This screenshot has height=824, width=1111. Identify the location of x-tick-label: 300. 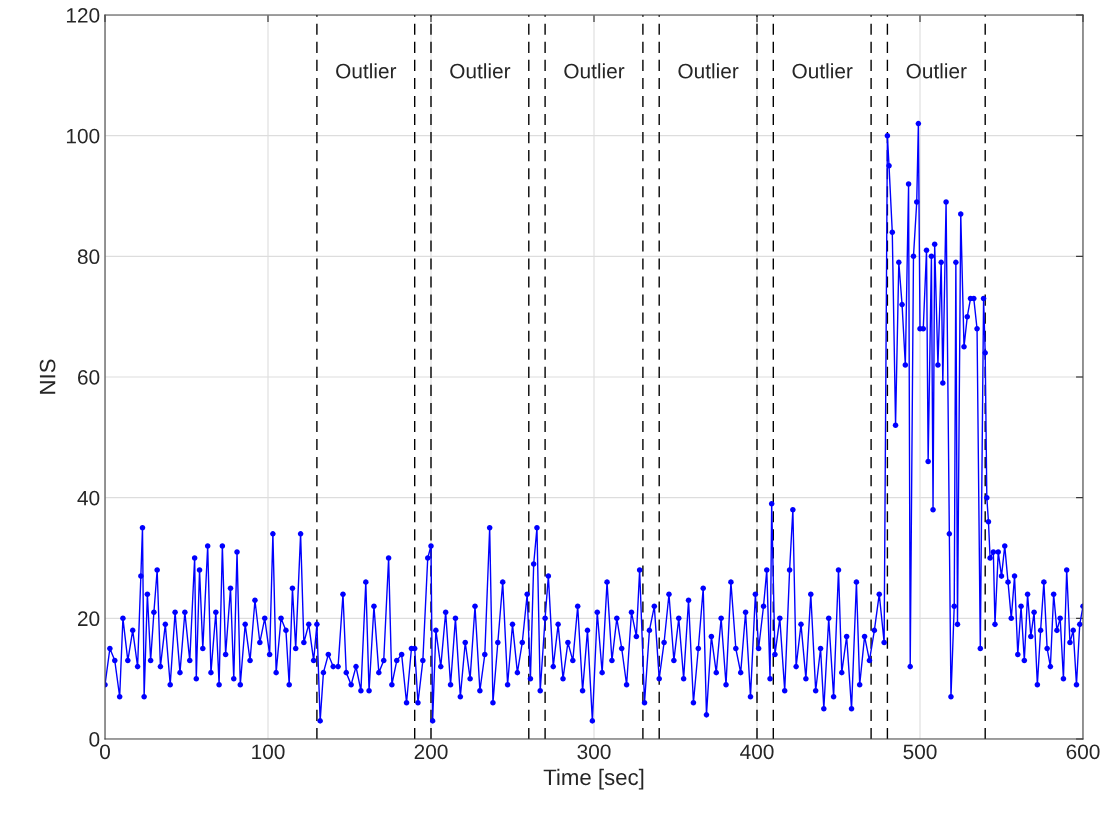
(594, 752).